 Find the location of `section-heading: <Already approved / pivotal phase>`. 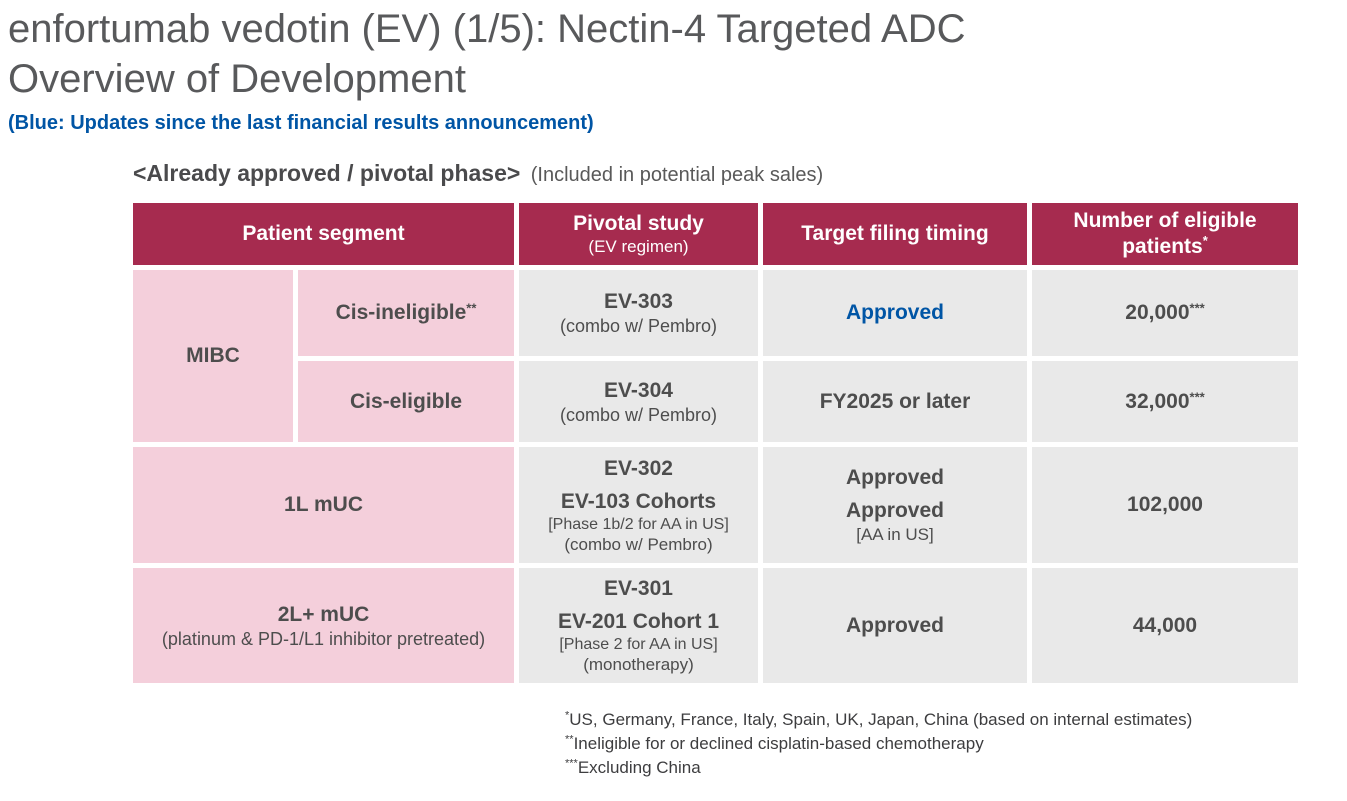

section-heading: <Already approved / pivotal phase> is located at coordinates (327, 173).